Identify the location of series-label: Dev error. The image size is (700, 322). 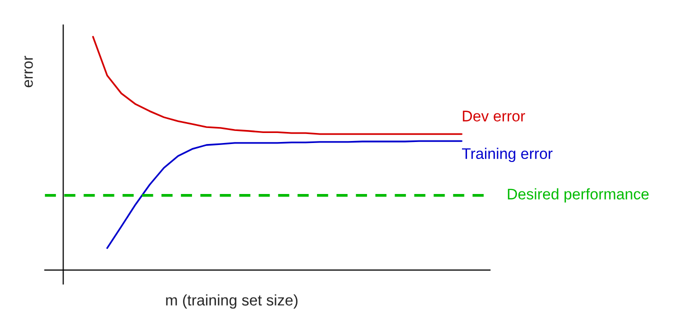
(494, 116).